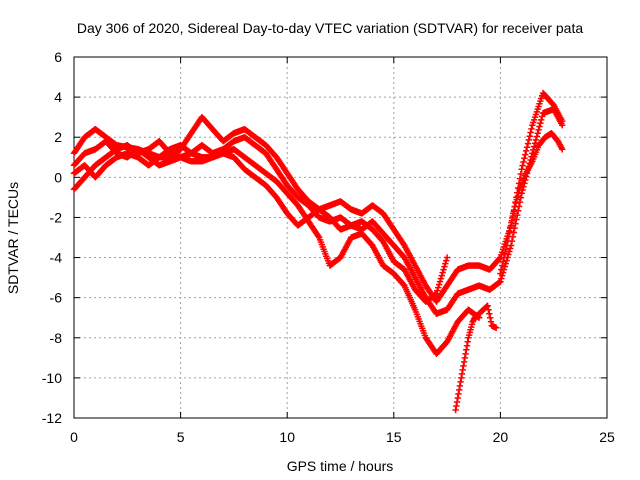 The width and height of the screenshot is (640, 480). What do you see at coordinates (287, 437) in the screenshot?
I see `x-tick-label: 10` at bounding box center [287, 437].